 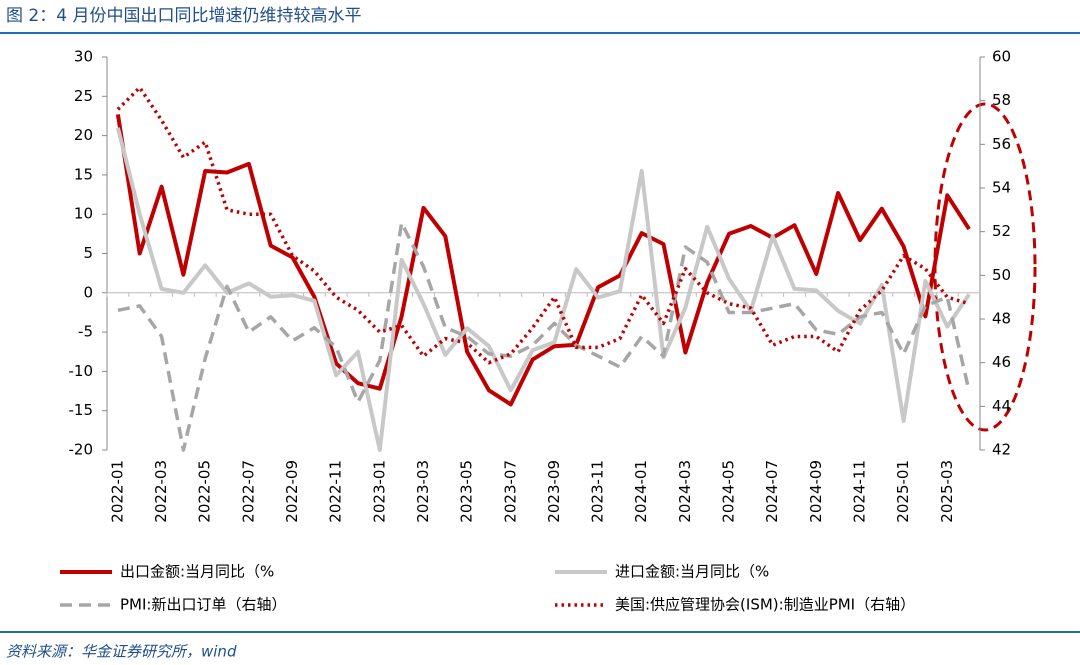 I want to click on y2-tick-label: 60, so click(x=1001, y=57).